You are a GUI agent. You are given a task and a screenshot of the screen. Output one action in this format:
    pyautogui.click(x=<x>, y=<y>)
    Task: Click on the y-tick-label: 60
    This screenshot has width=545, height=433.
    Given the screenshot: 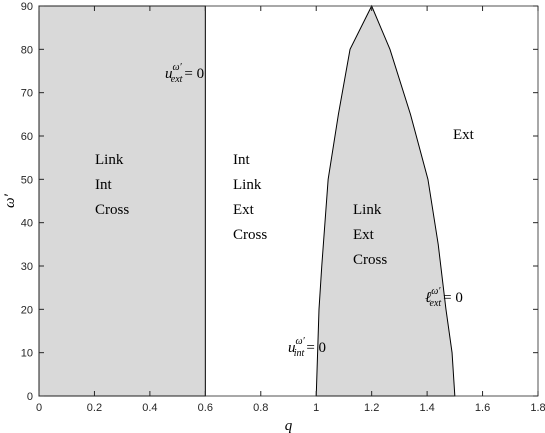 What is the action you would take?
    pyautogui.click(x=27, y=137)
    